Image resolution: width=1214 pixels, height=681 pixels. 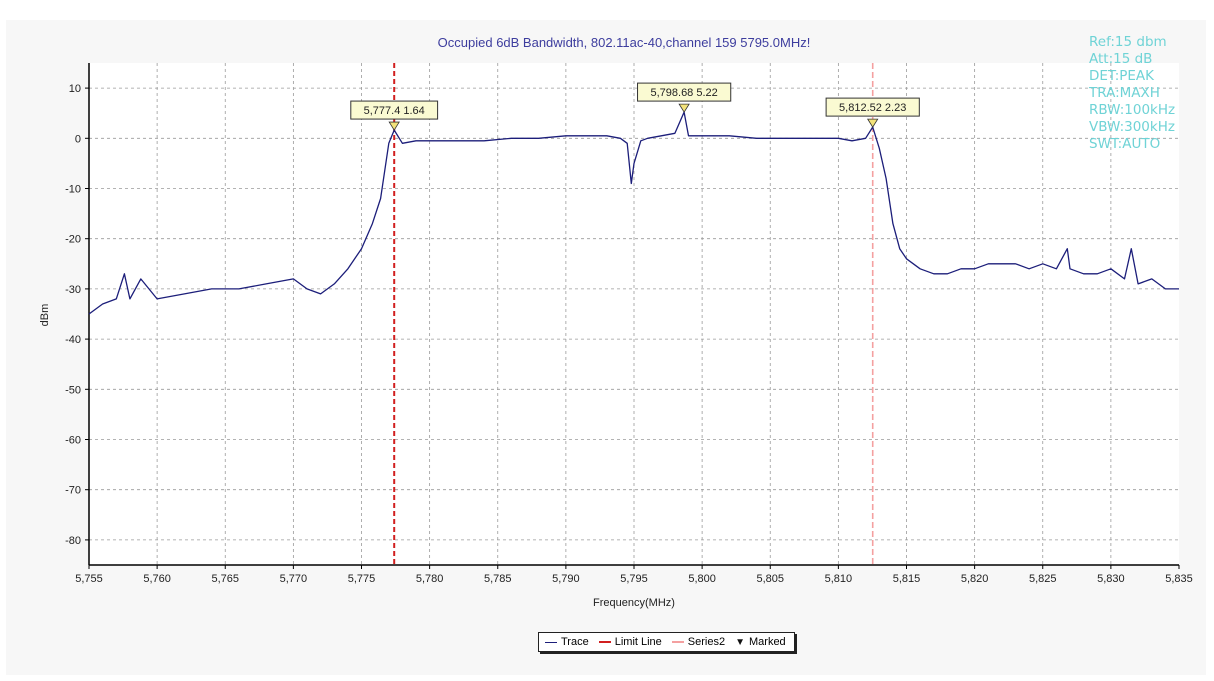 What do you see at coordinates (770, 579) in the screenshot?
I see `x-tick-label: 5,805` at bounding box center [770, 579].